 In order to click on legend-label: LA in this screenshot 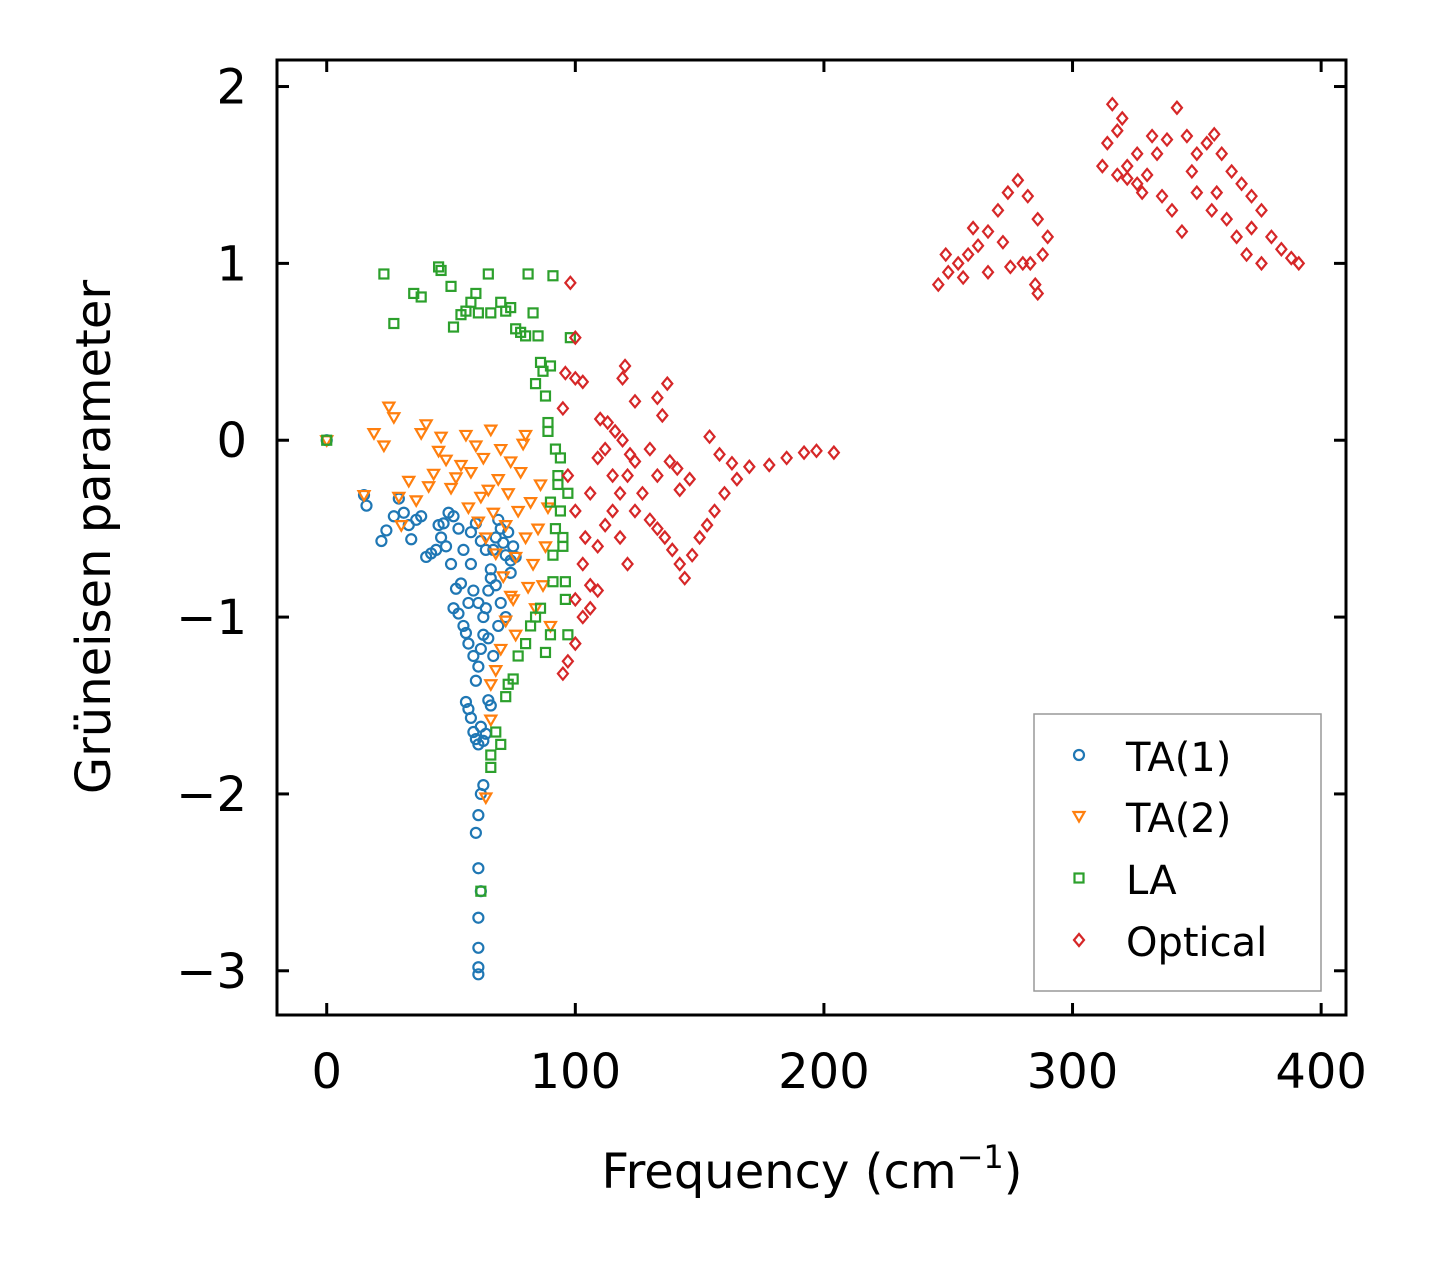, I will do `click(1151, 881)`.